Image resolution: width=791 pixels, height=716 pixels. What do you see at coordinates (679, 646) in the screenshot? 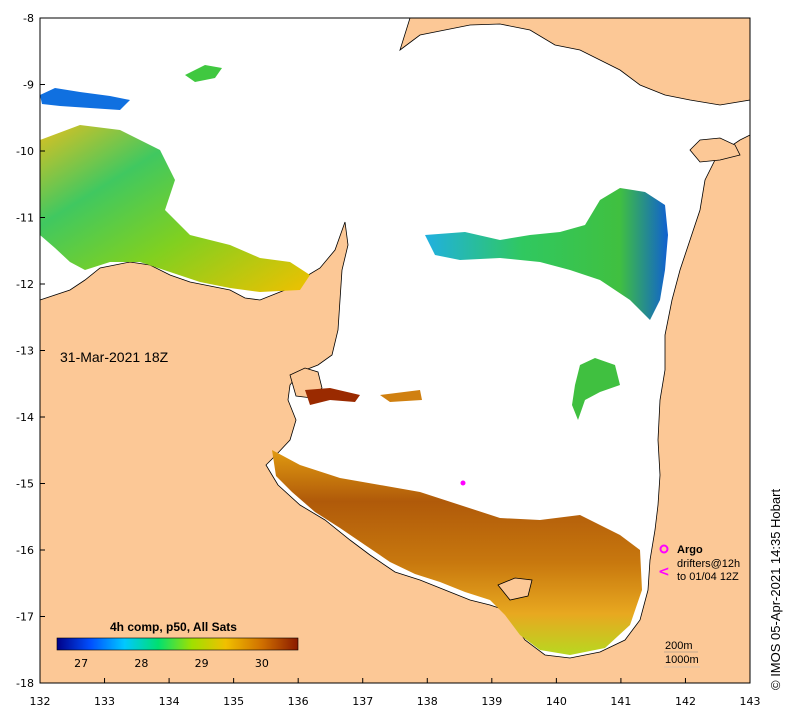
I see `isobath-200-label: 200m` at bounding box center [679, 646].